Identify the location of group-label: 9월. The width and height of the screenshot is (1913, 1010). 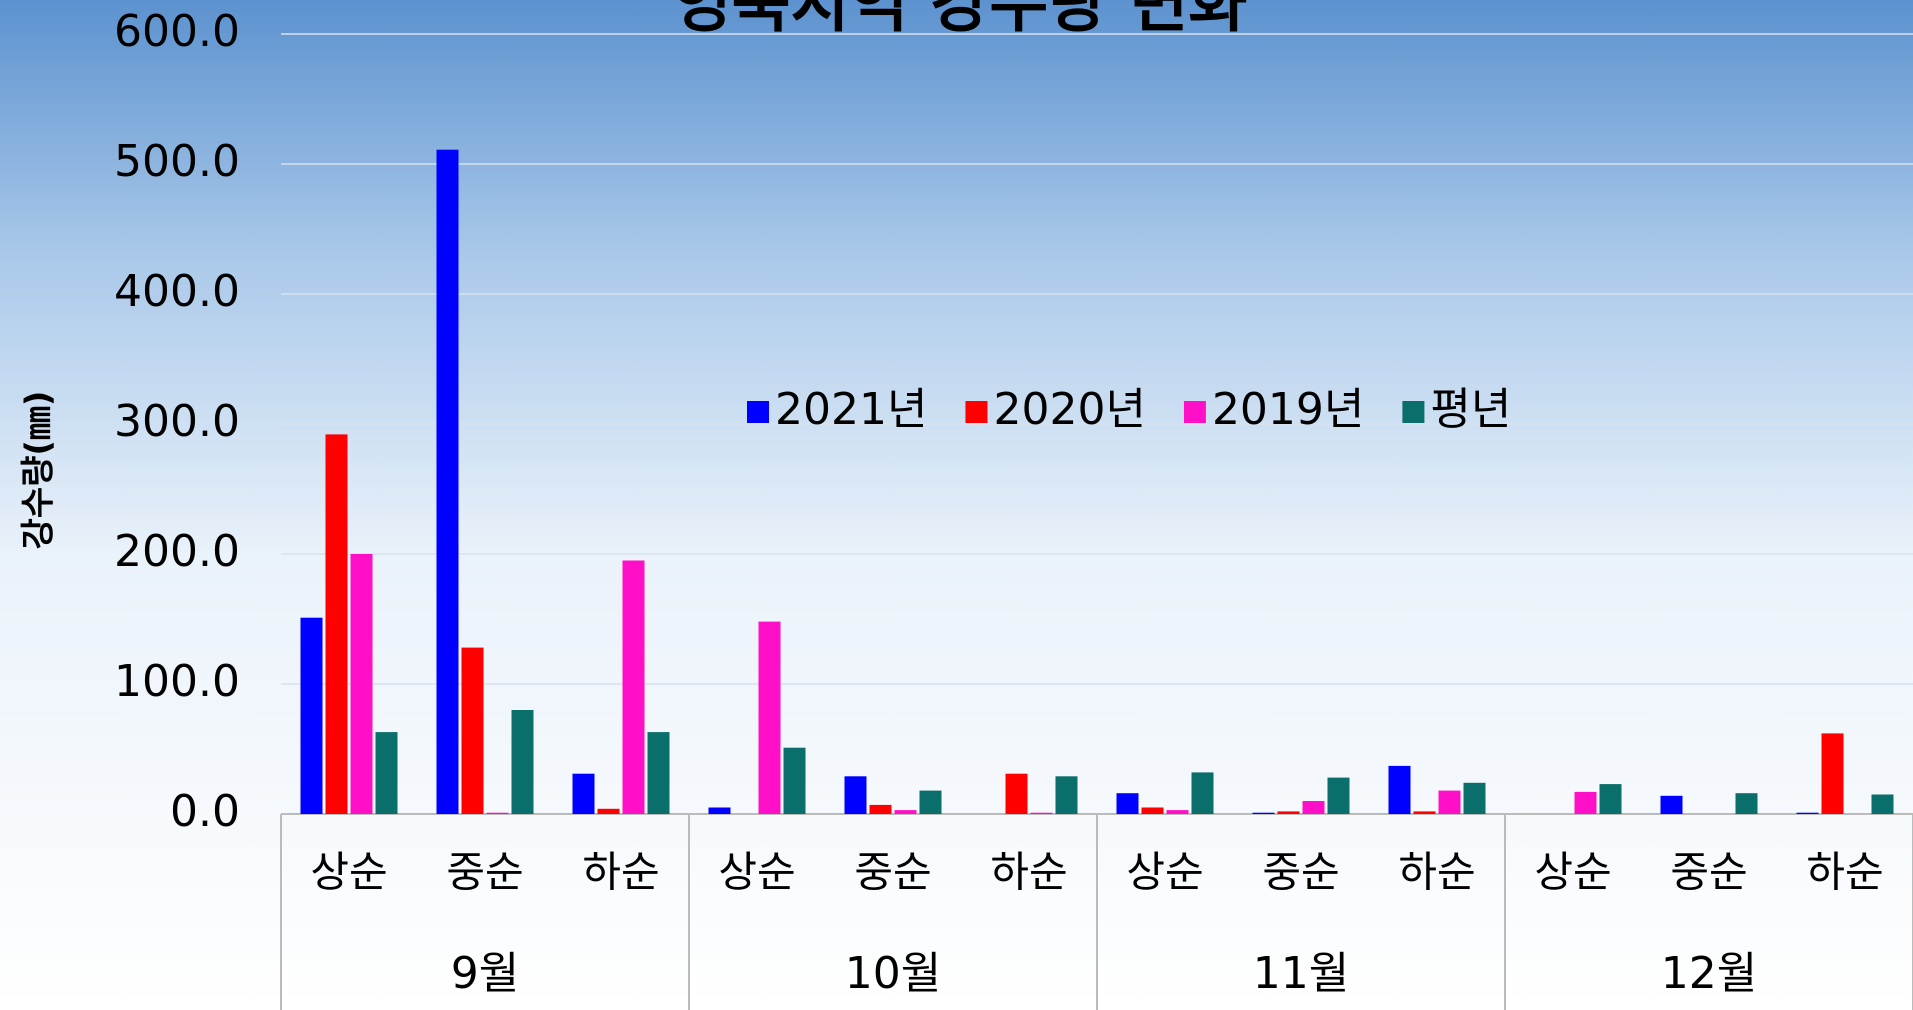
(485, 973).